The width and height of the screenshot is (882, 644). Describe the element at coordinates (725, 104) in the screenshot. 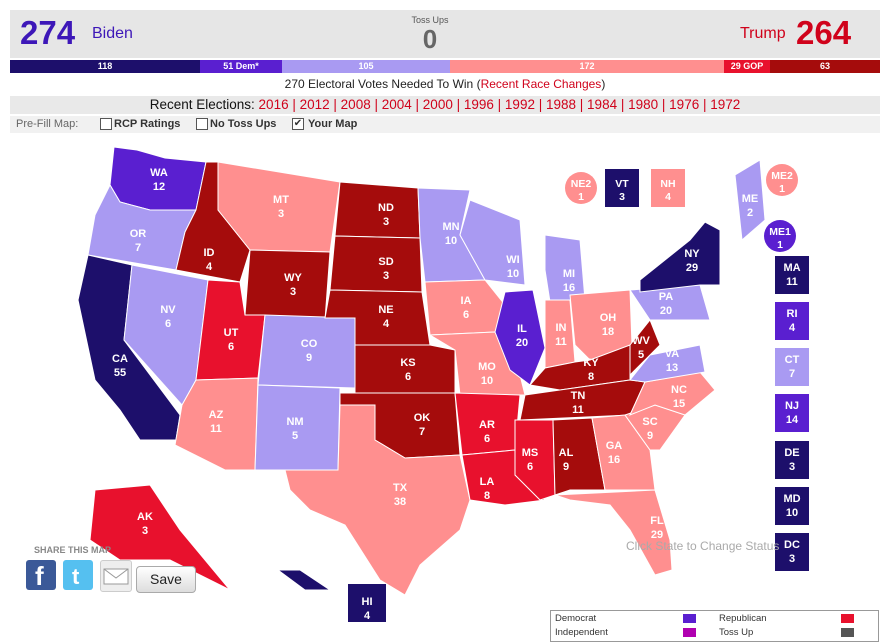

I see `recent-election-1972: 1972` at that location.